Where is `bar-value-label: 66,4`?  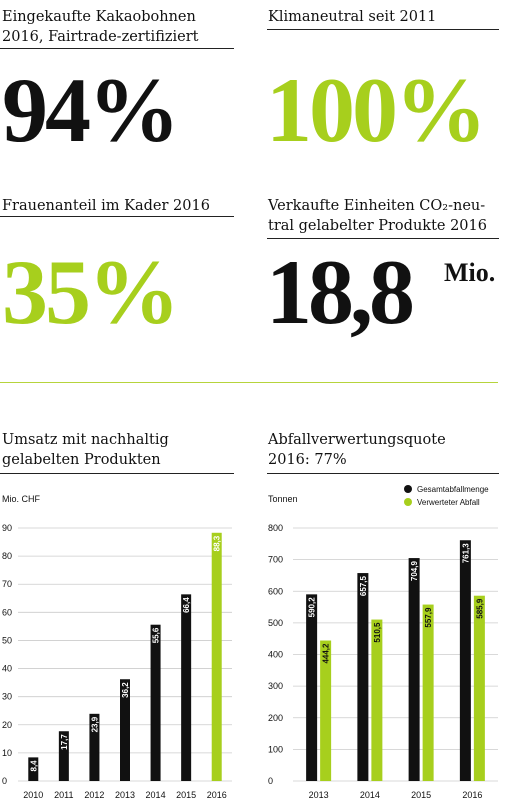 bar-value-label: 66,4 is located at coordinates (186, 605).